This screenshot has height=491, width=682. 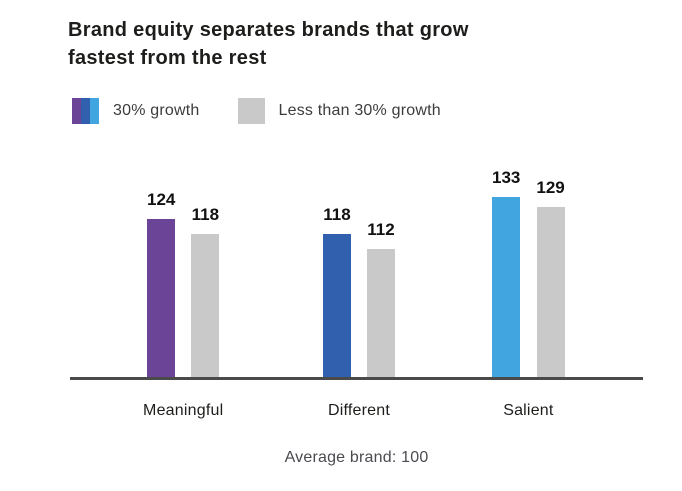 What do you see at coordinates (268, 30) in the screenshot?
I see `chart-title-line1: Brand equity separates brands that grow` at bounding box center [268, 30].